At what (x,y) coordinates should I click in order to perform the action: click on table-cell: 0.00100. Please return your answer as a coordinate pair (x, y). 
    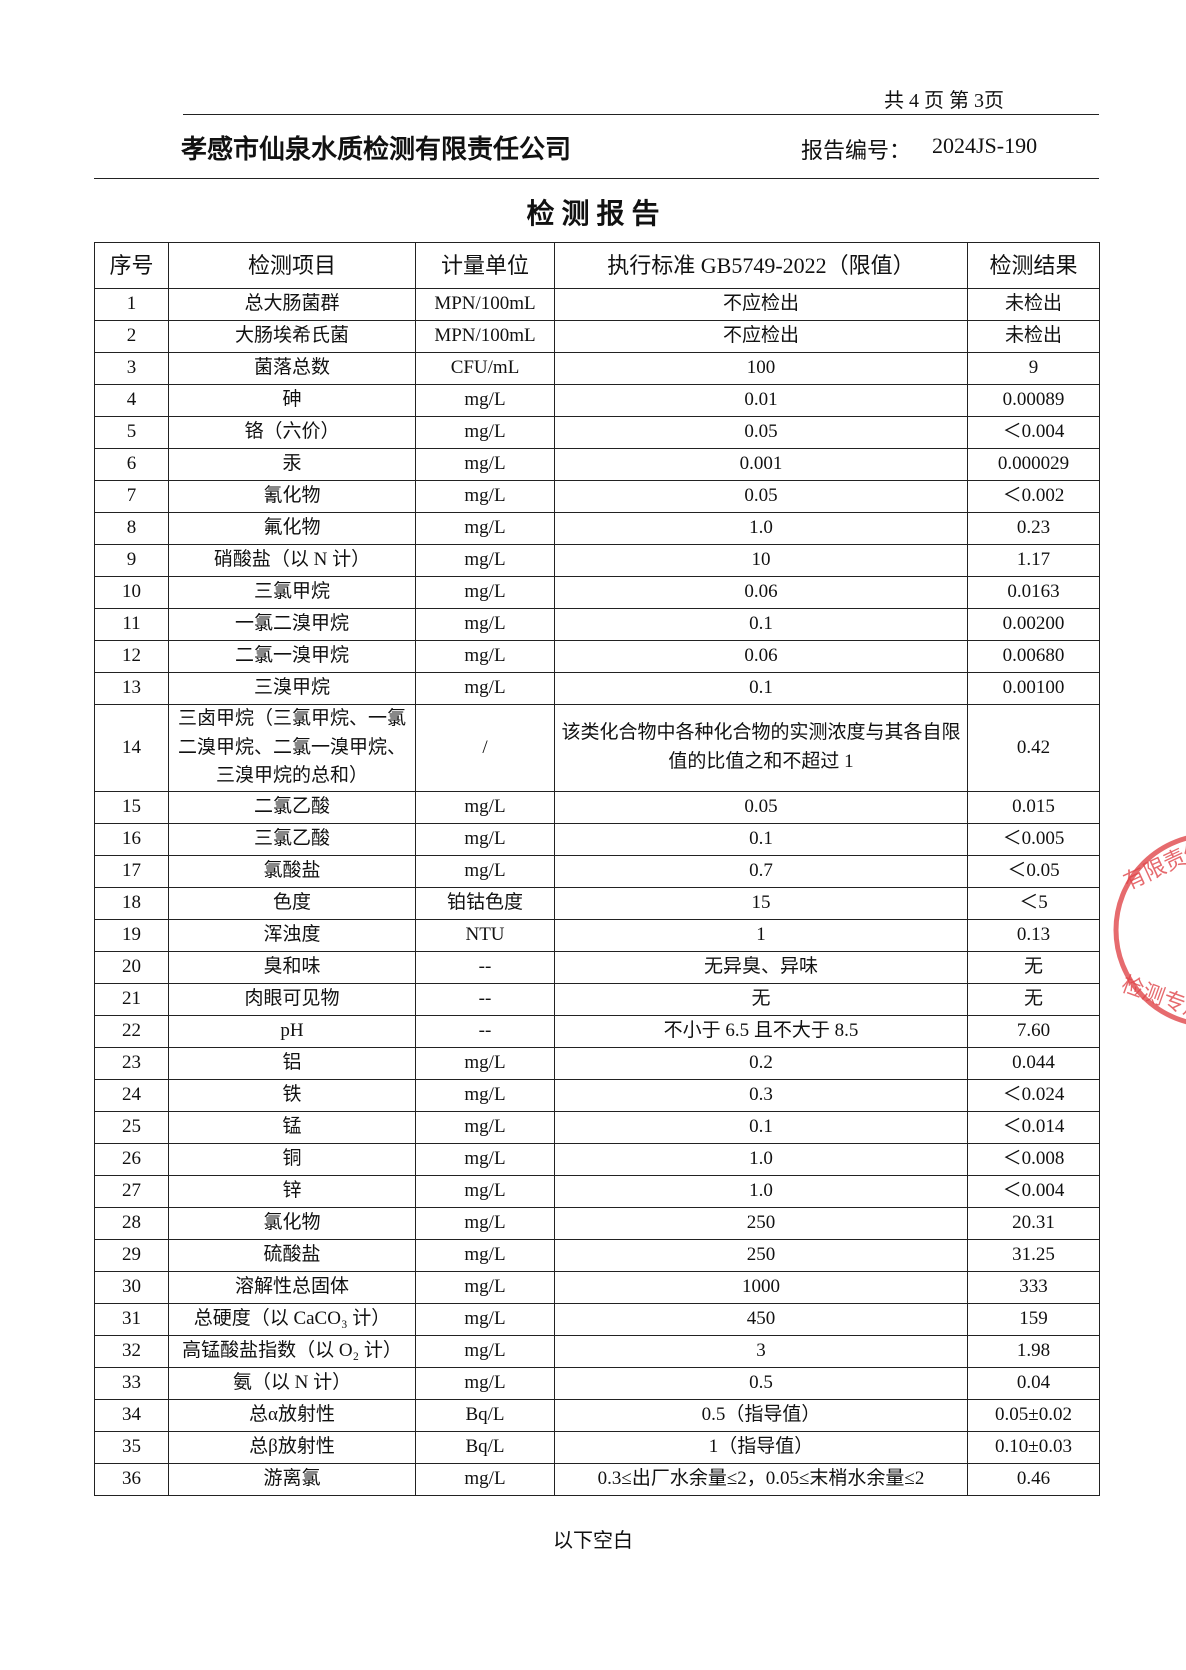
    Looking at the image, I should click on (1033, 688).